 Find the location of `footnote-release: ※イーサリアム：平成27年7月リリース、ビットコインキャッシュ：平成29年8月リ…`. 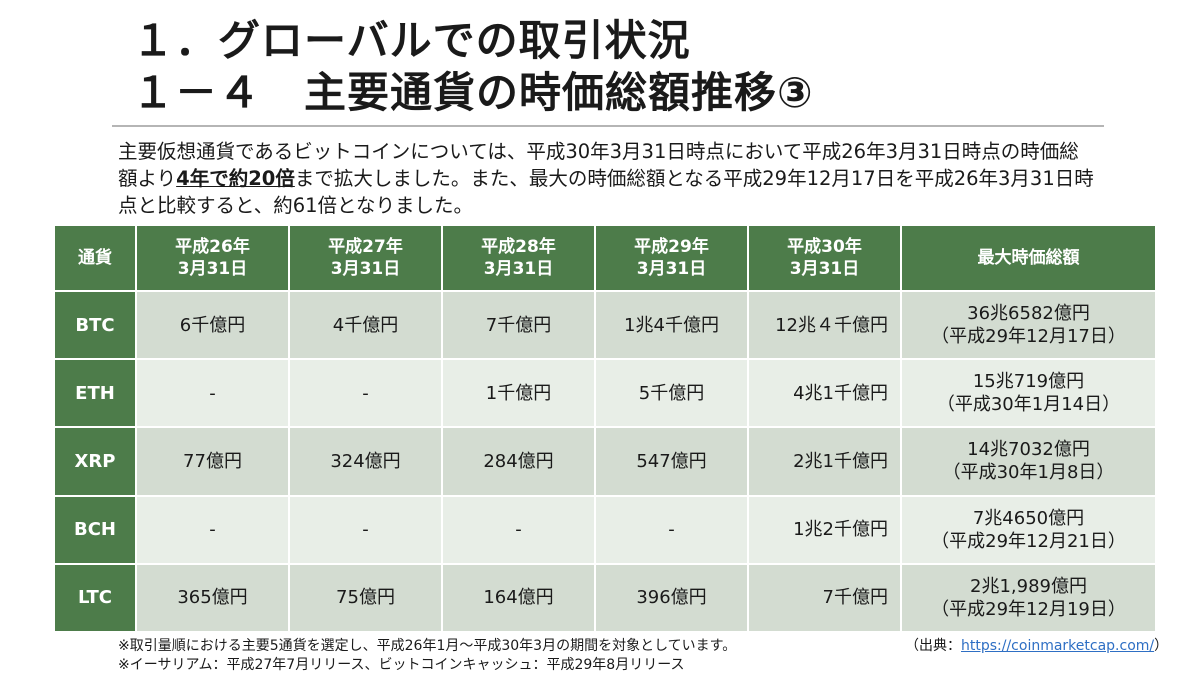

footnote-release: ※イーサリアム：平成27年7月リリース、ビットコインキャッシュ：平成29年8月リ… is located at coordinates (401, 665).